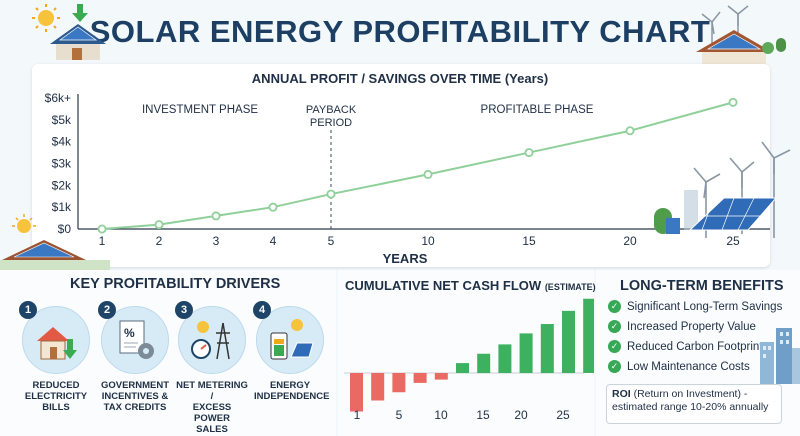 Image resolution: width=800 pixels, height=436 pixels. Describe the element at coordinates (331, 110) in the screenshot. I see `phase-label-payback: PAYBACK` at that location.